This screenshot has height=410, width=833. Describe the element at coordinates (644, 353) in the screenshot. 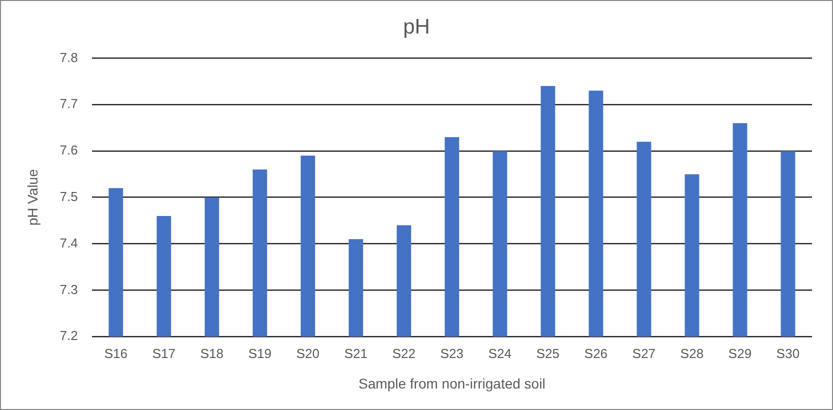

I see `x-tick-label: S27` at that location.